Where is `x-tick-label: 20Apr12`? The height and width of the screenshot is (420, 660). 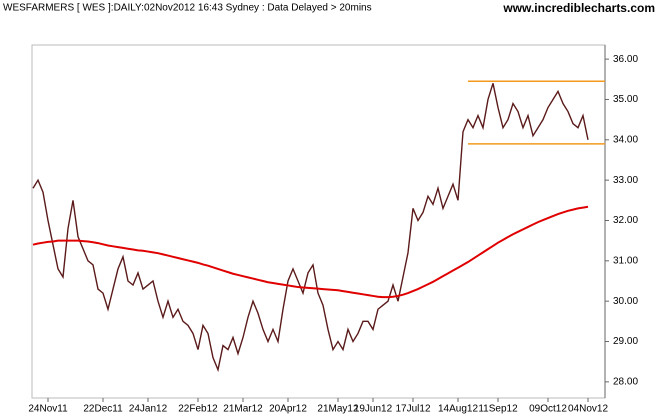
x-tick-label: 20Apr12 is located at coordinates (288, 409).